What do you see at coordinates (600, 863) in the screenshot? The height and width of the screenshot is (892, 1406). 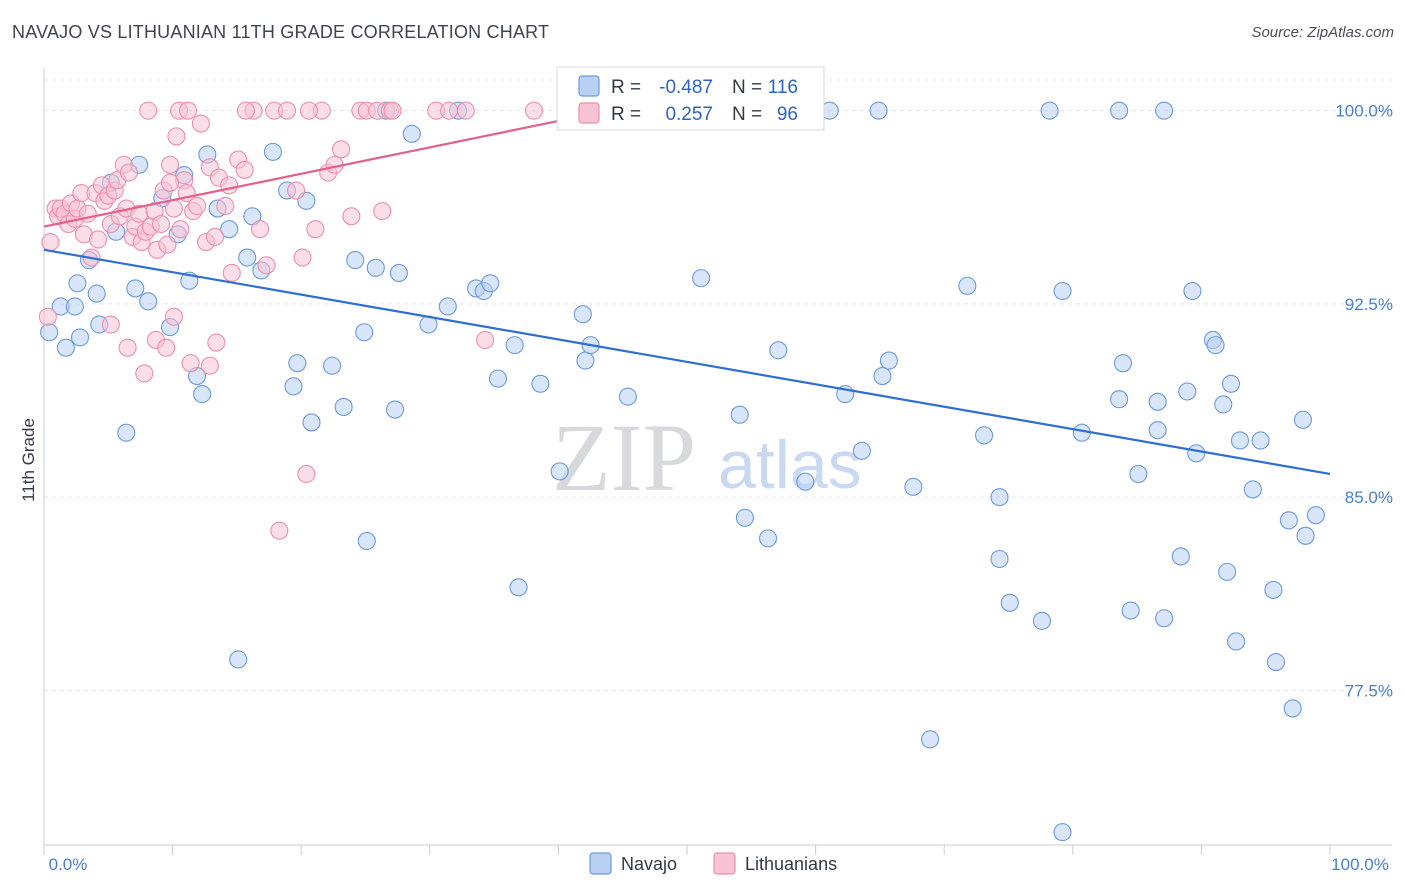 I see `series-legend-swatch-navajo` at bounding box center [600, 863].